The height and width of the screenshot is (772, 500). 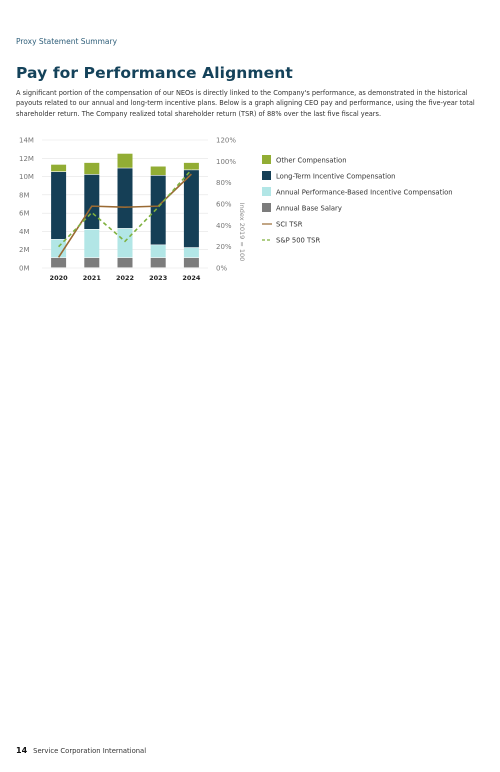 What do you see at coordinates (24, 269) in the screenshot?
I see `left-axis-tick-label: 0M` at bounding box center [24, 269].